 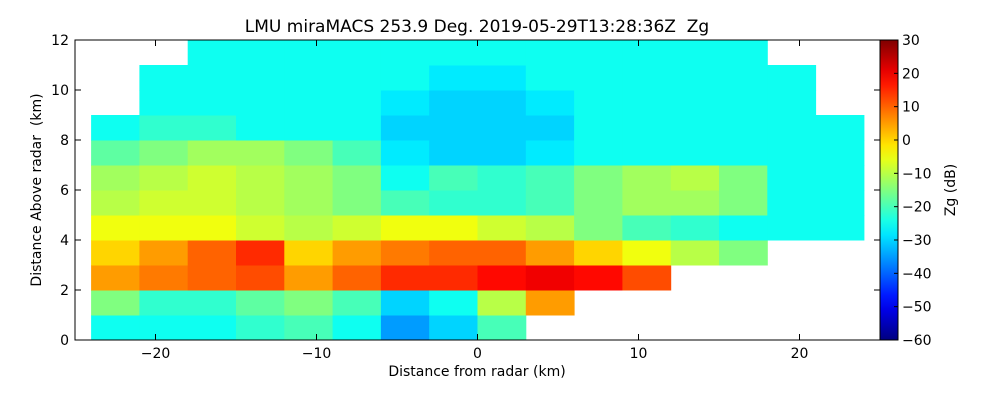 What do you see at coordinates (64, 341) in the screenshot?
I see `y-tick-label: 0` at bounding box center [64, 341].